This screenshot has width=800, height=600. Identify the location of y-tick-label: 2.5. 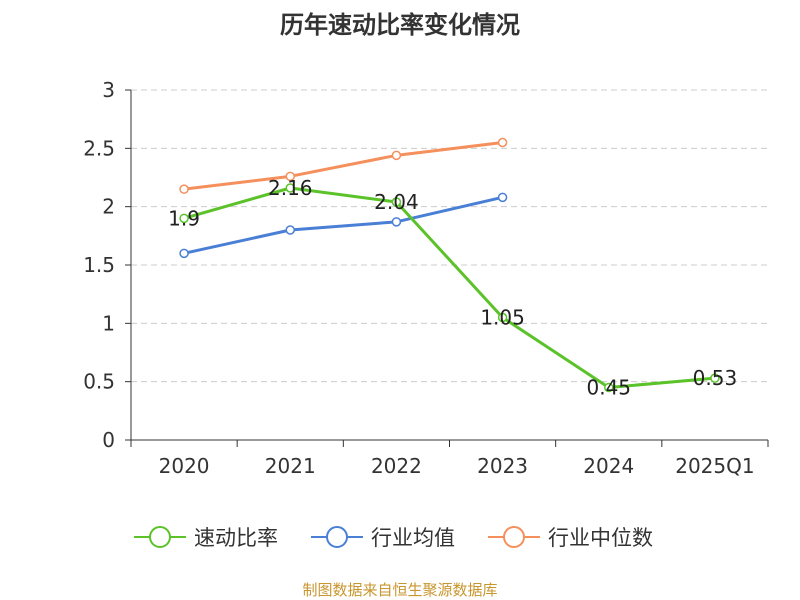
(99, 148).